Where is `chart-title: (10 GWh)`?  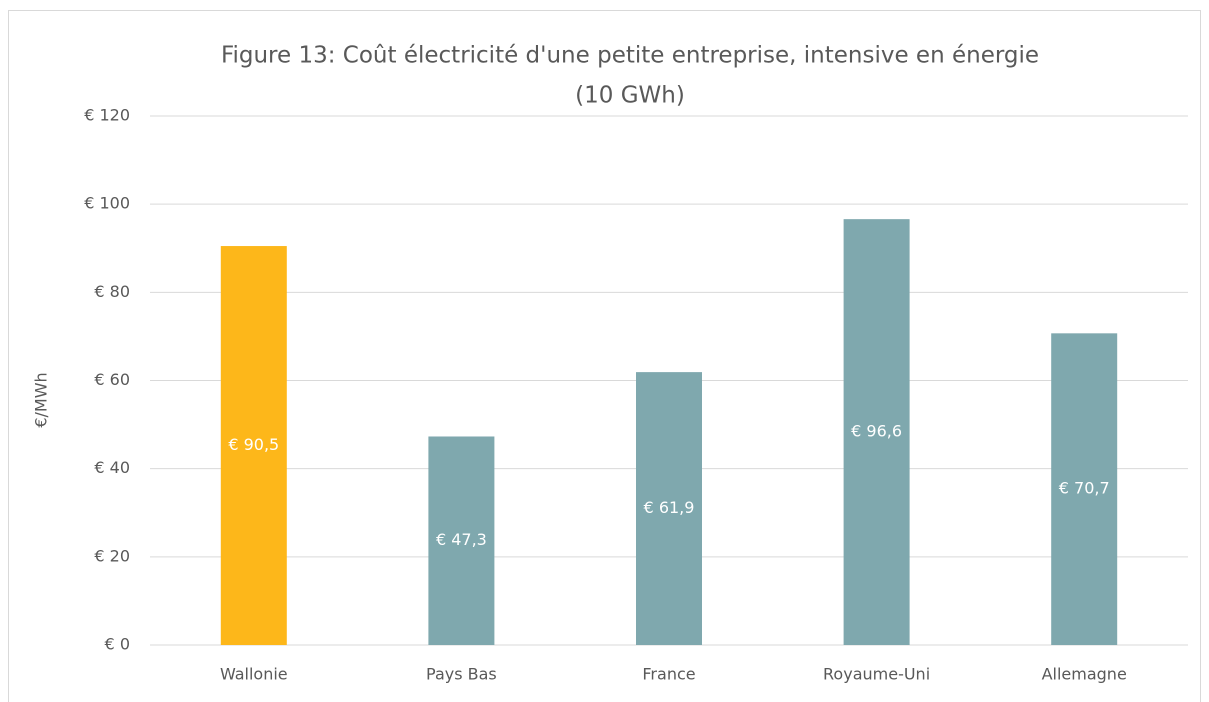
chart-title: (10 GWh) is located at coordinates (630, 96).